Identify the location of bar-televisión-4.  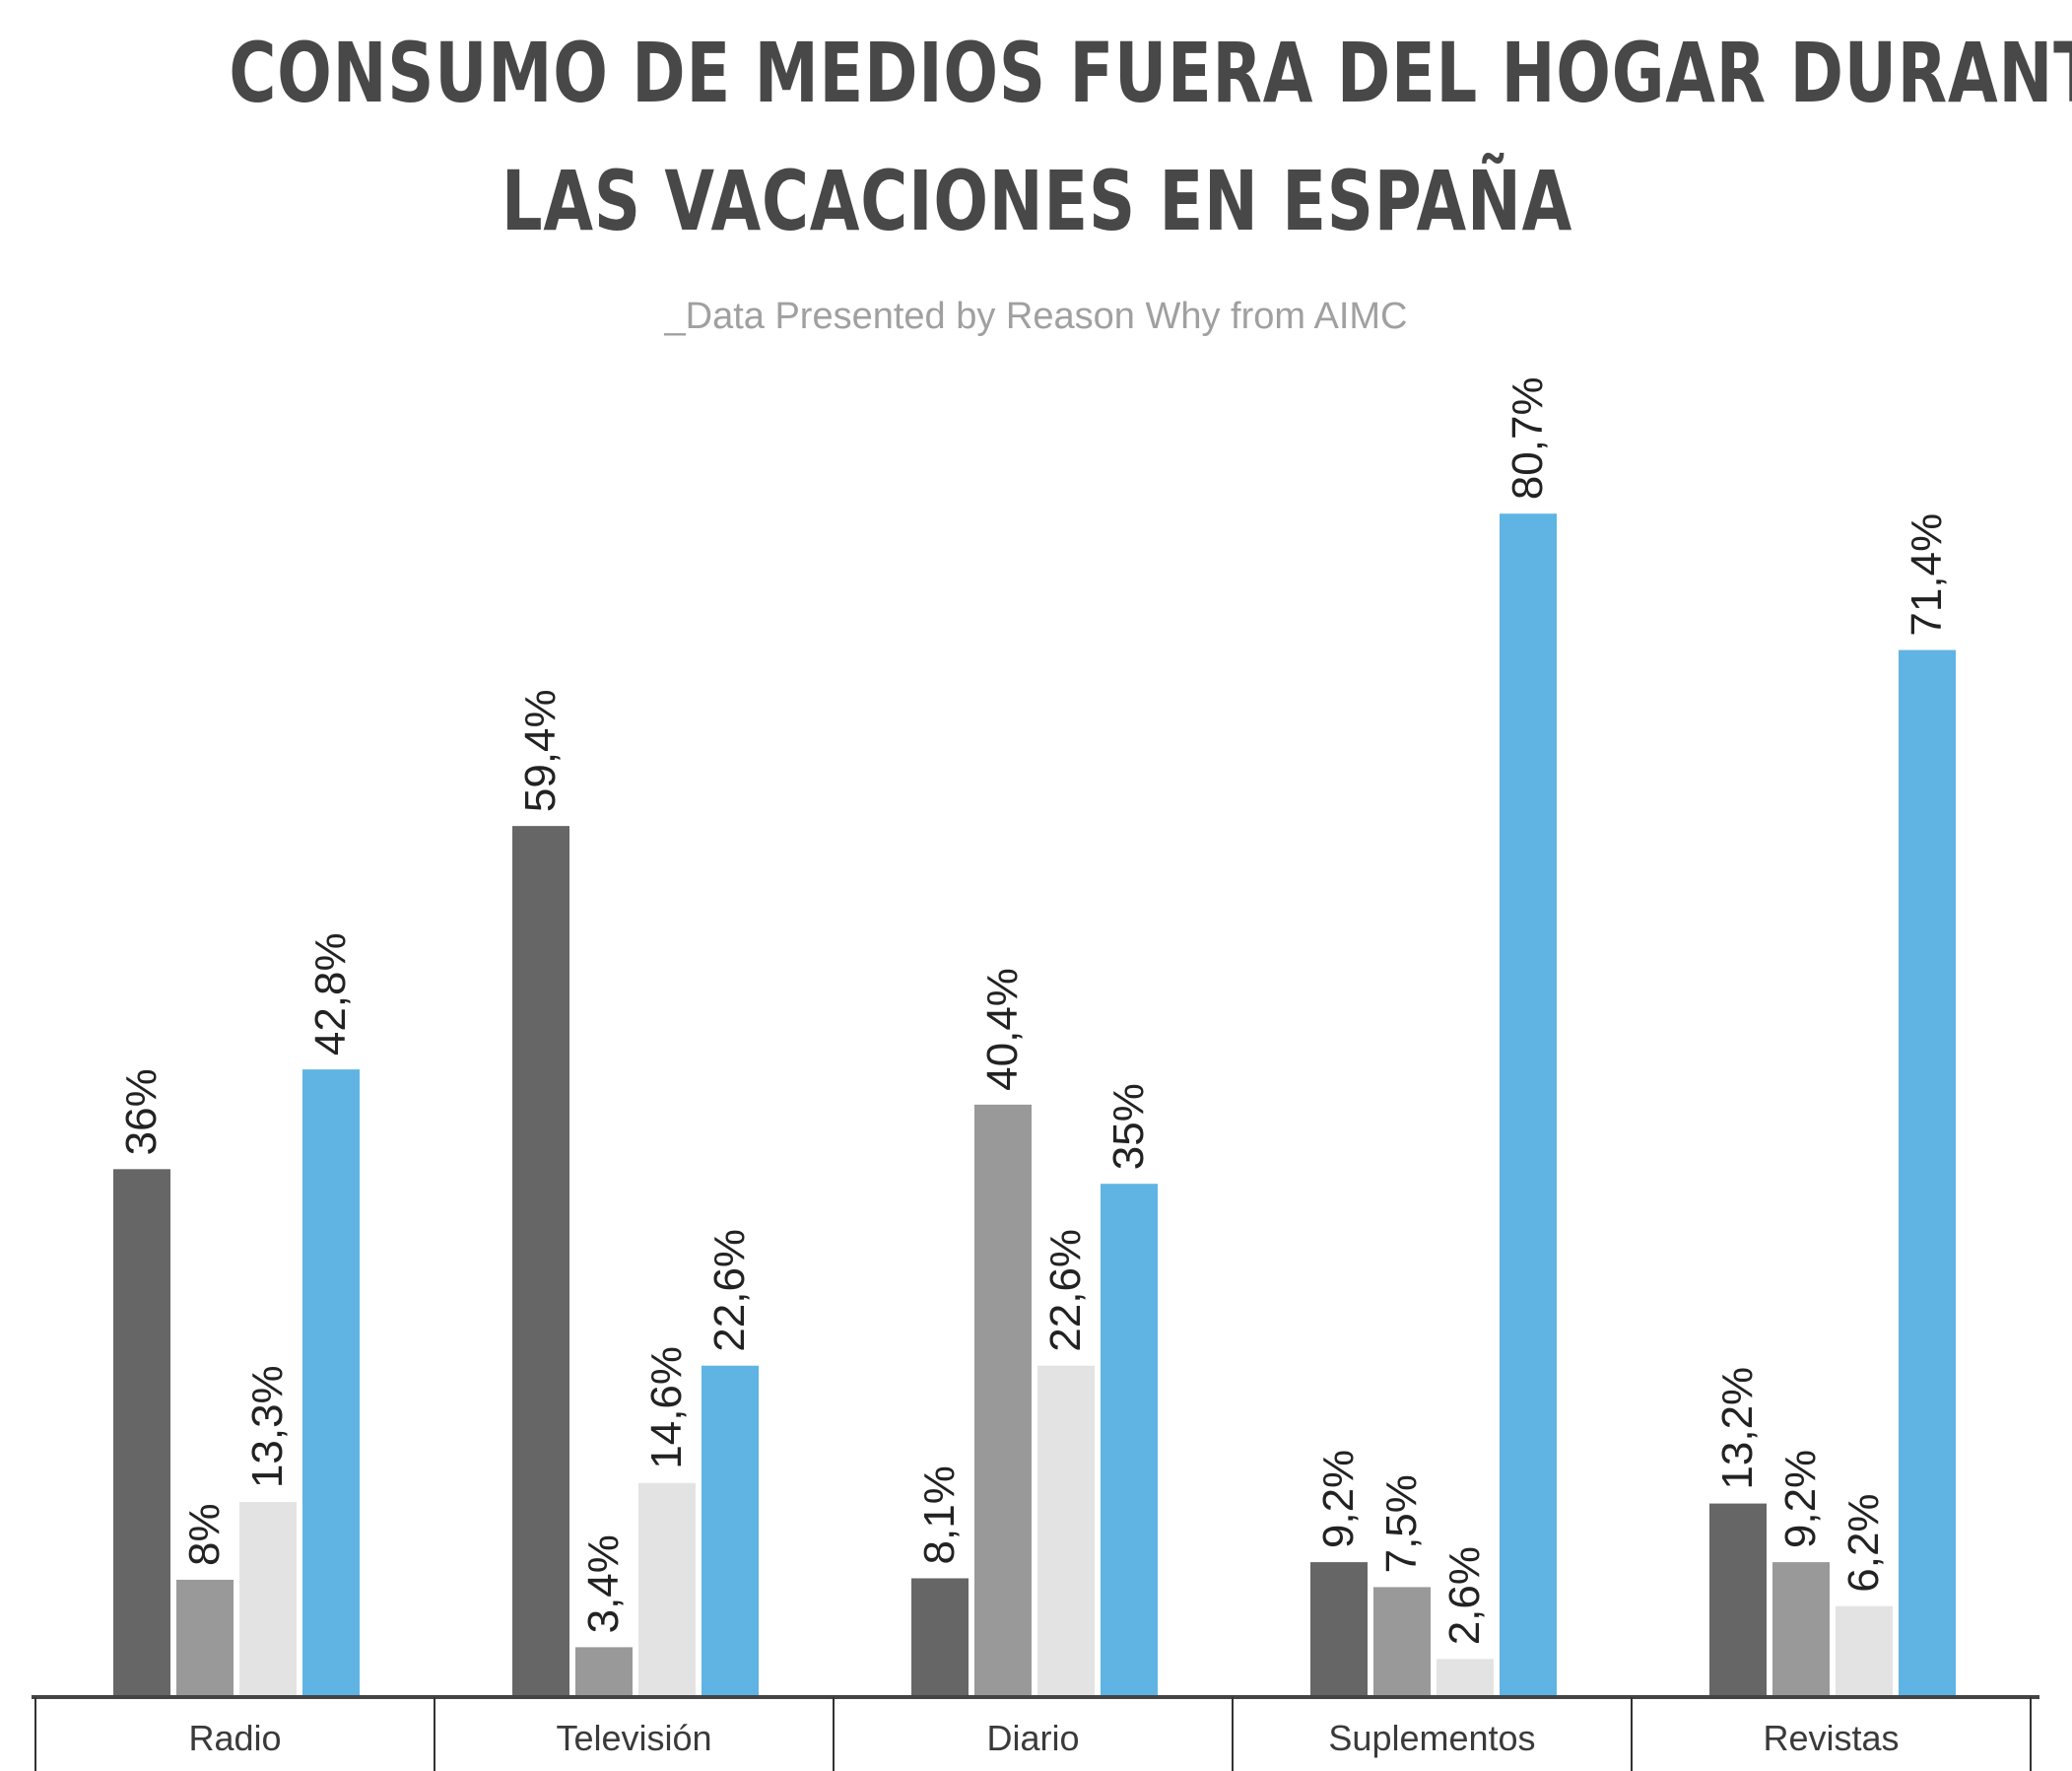
(731, 1531).